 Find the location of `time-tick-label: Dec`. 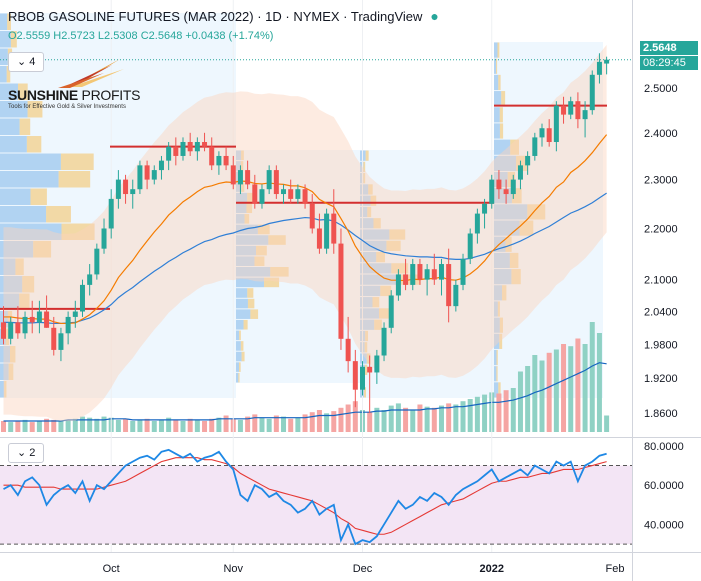

time-tick-label: Dec is located at coordinates (363, 569).